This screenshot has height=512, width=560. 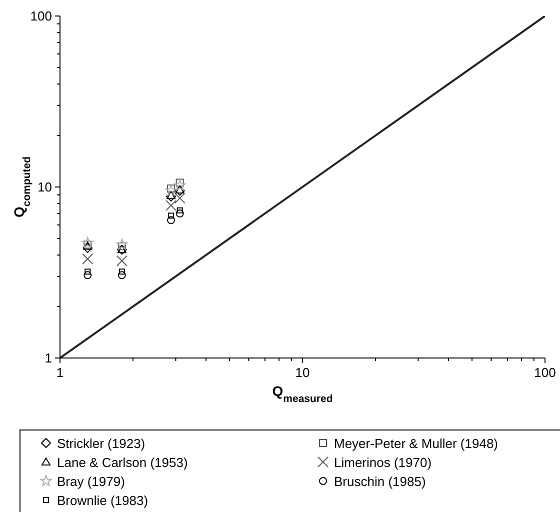 I want to click on legend-label: Limerinos (1970), so click(x=383, y=462).